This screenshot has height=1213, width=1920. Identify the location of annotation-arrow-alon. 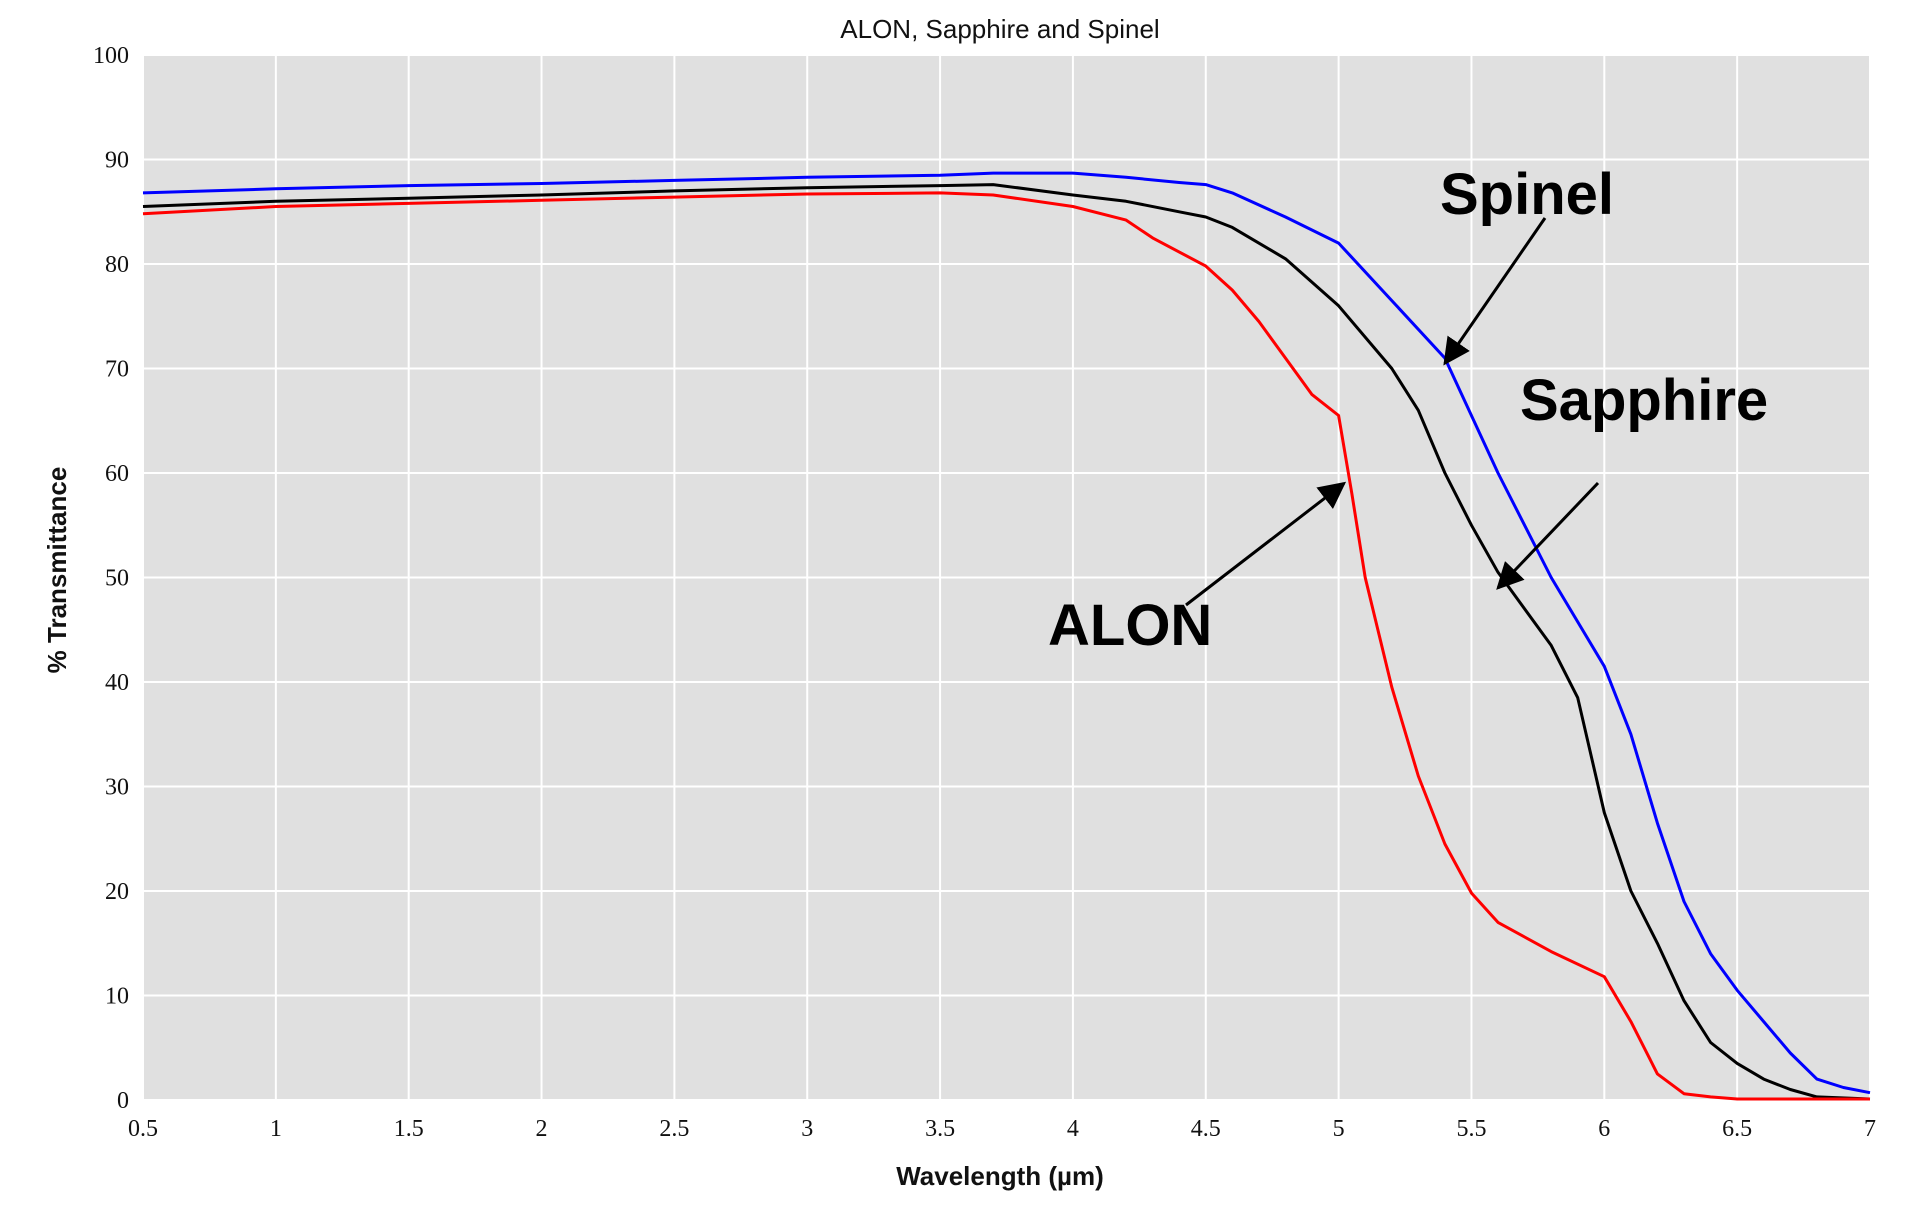
(1266, 544).